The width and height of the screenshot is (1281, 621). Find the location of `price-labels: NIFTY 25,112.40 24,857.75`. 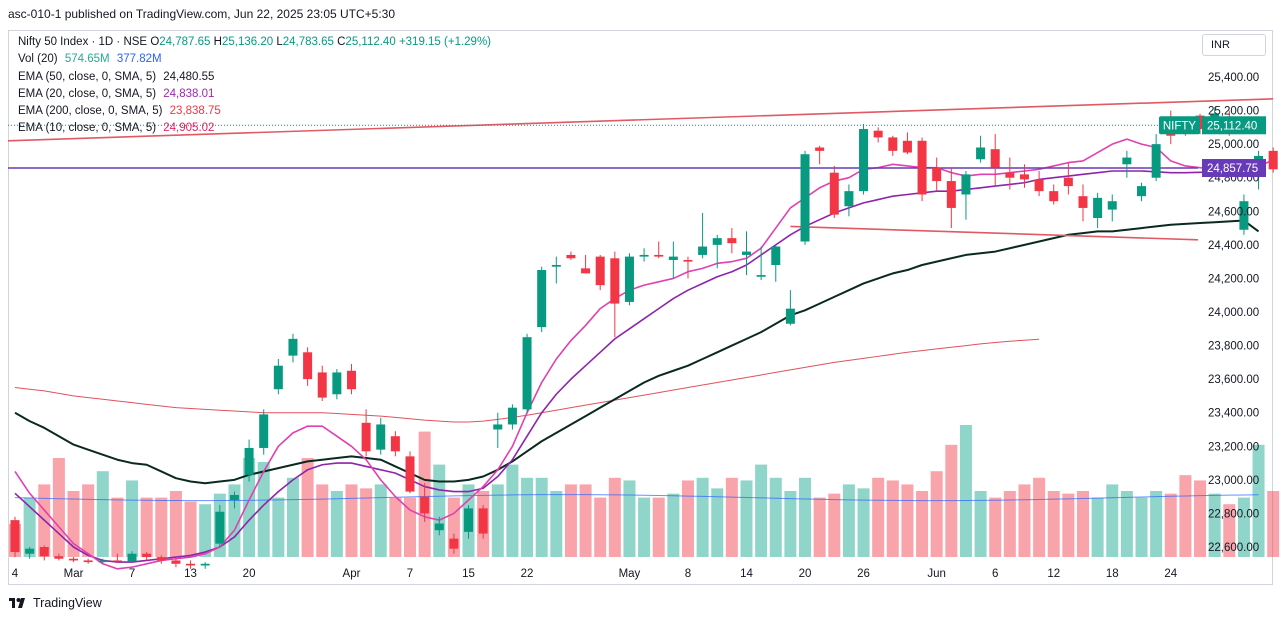

price-labels: NIFTY 25,112.40 24,857.75 is located at coordinates (1212, 147).